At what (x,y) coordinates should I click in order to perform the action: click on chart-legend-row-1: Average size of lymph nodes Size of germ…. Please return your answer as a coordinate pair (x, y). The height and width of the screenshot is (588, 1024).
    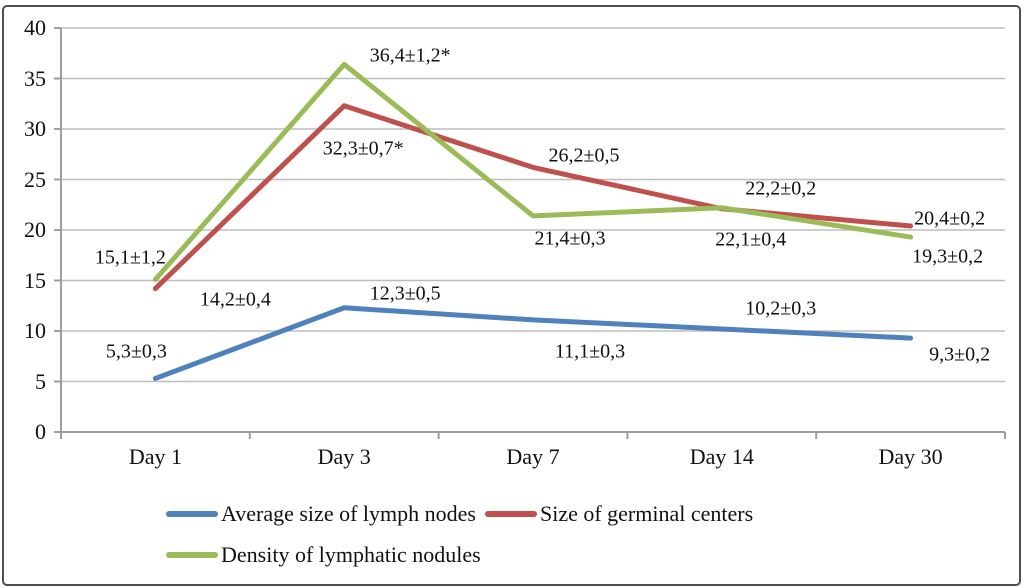
    Looking at the image, I should click on (459, 514).